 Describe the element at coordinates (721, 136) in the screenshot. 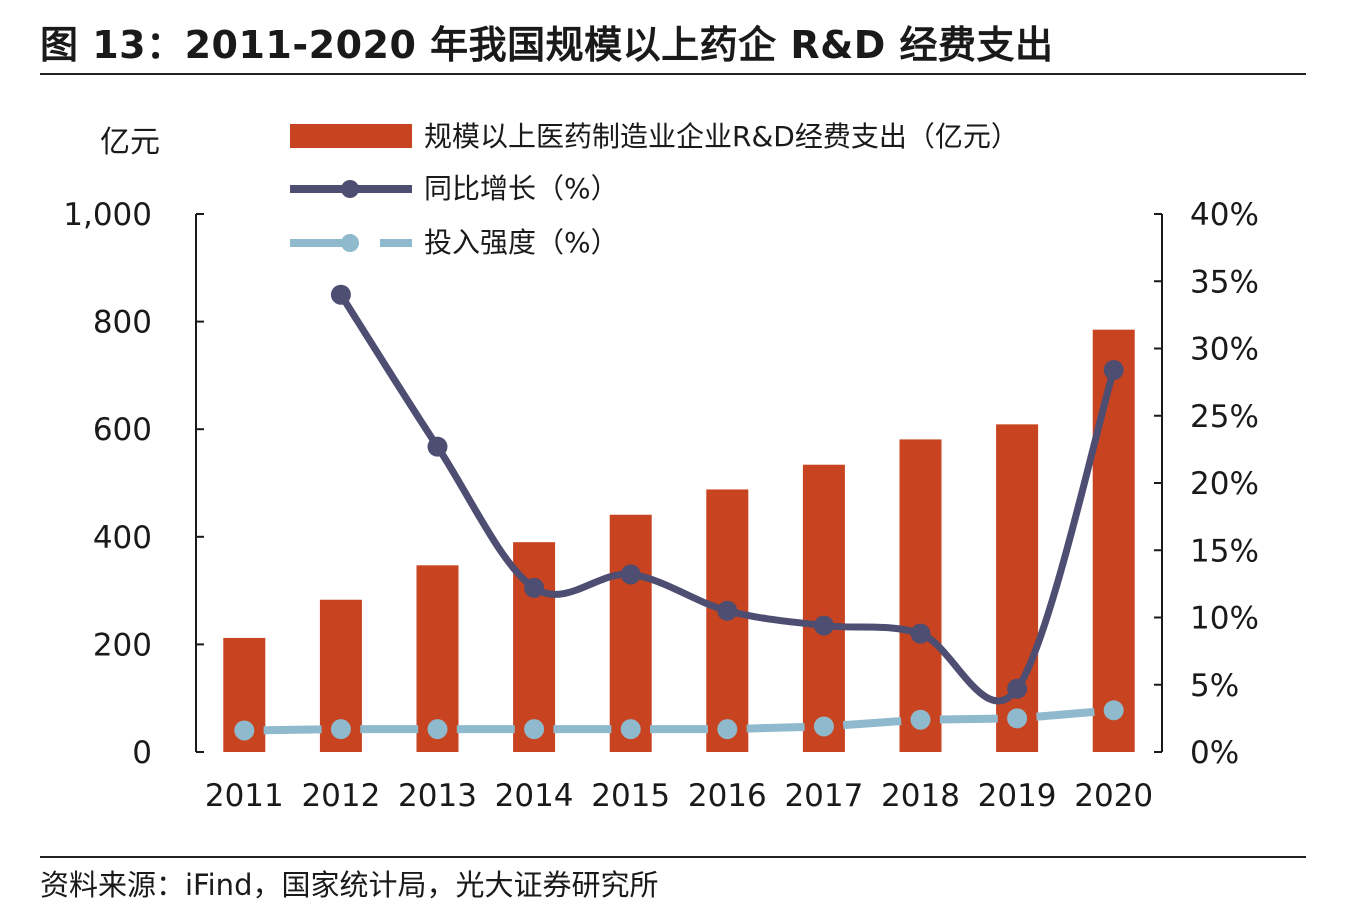

I see `legend-bar-label: 规模以上医药制造业企业R&D经费支出（亿元）` at that location.